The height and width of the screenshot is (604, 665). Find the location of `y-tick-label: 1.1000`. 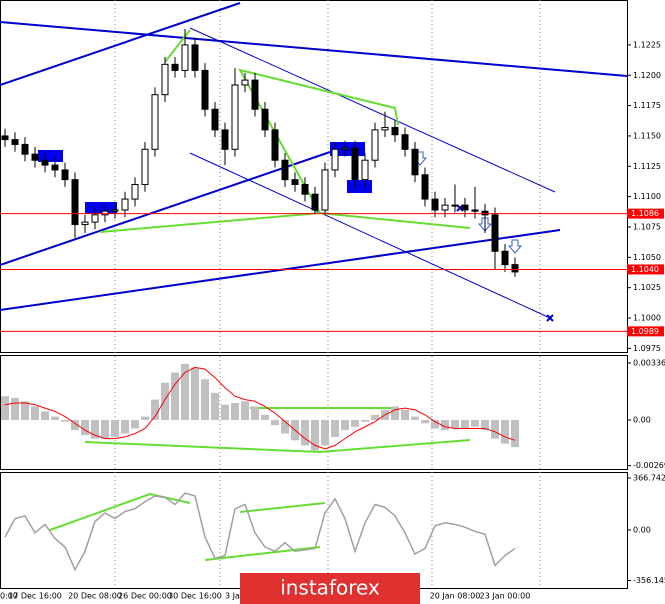

y-tick-label: 1.1000 is located at coordinates (647, 318).